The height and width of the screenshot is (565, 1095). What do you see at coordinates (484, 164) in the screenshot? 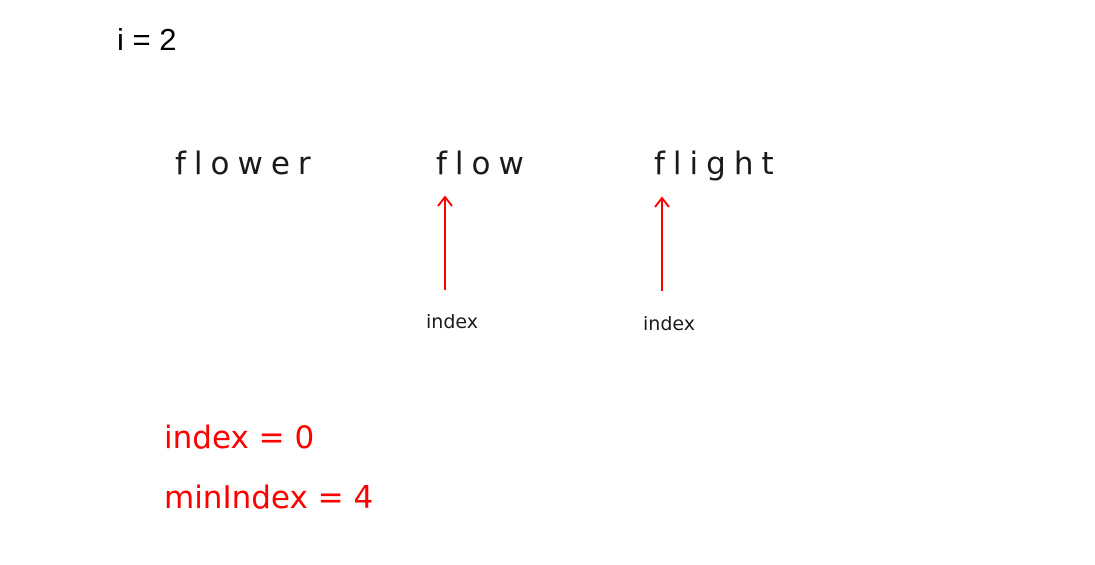
I see `word-flow: flow` at bounding box center [484, 164].